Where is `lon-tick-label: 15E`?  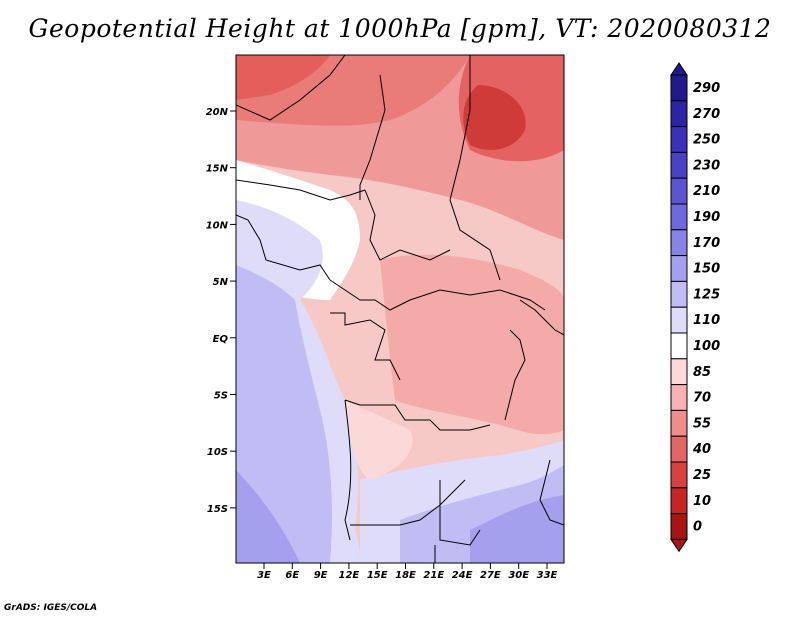 lon-tick-label: 15E is located at coordinates (377, 575).